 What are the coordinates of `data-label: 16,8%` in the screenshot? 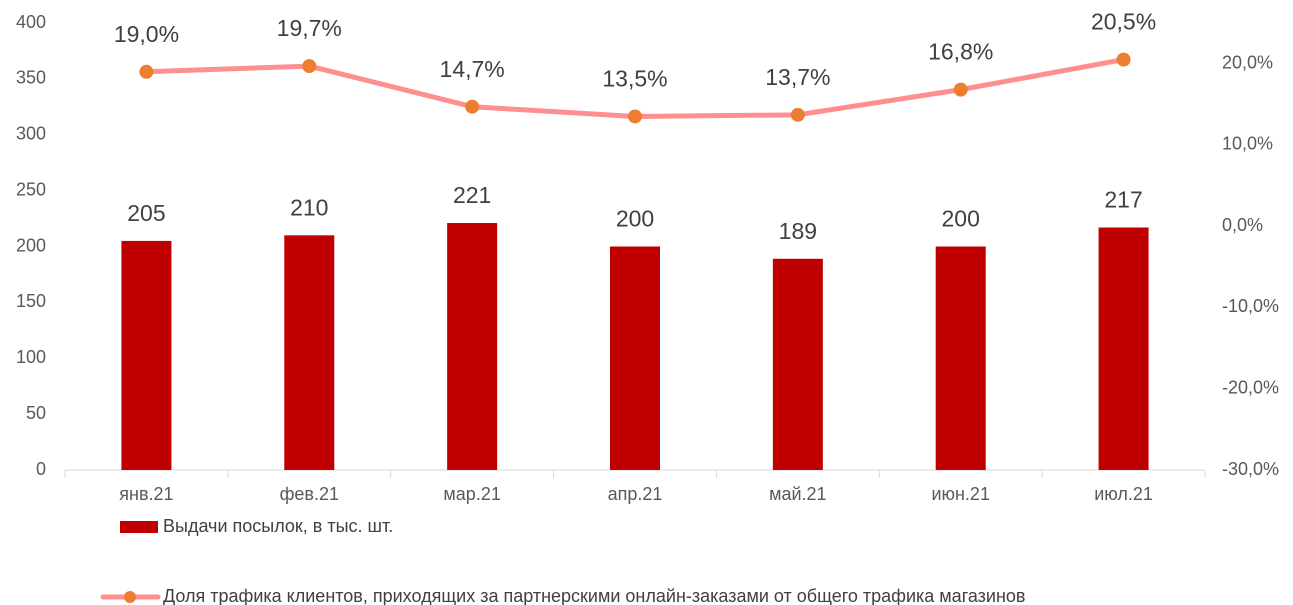 It's located at (960, 52).